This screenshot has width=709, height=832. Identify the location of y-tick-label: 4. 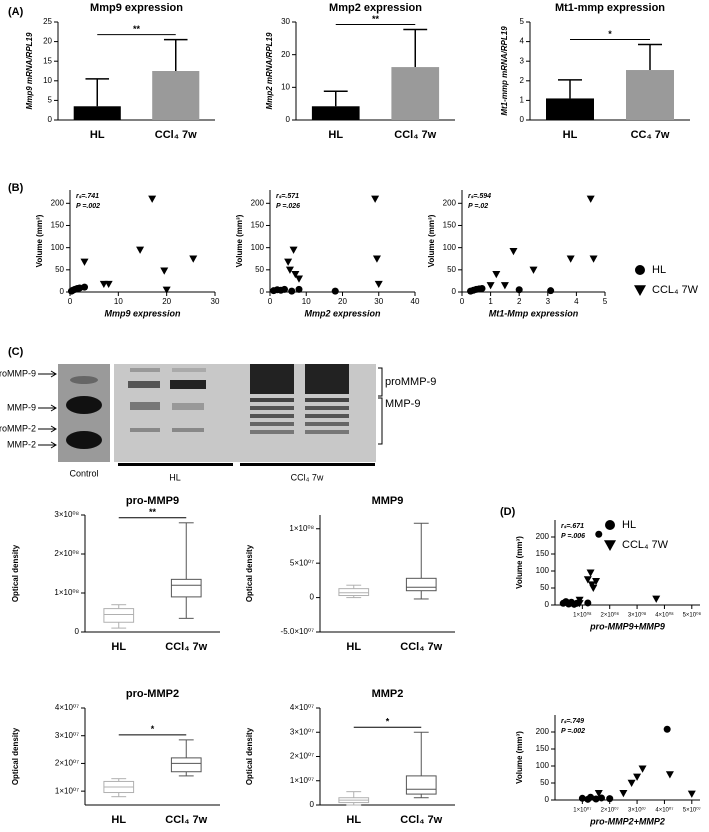
(522, 41).